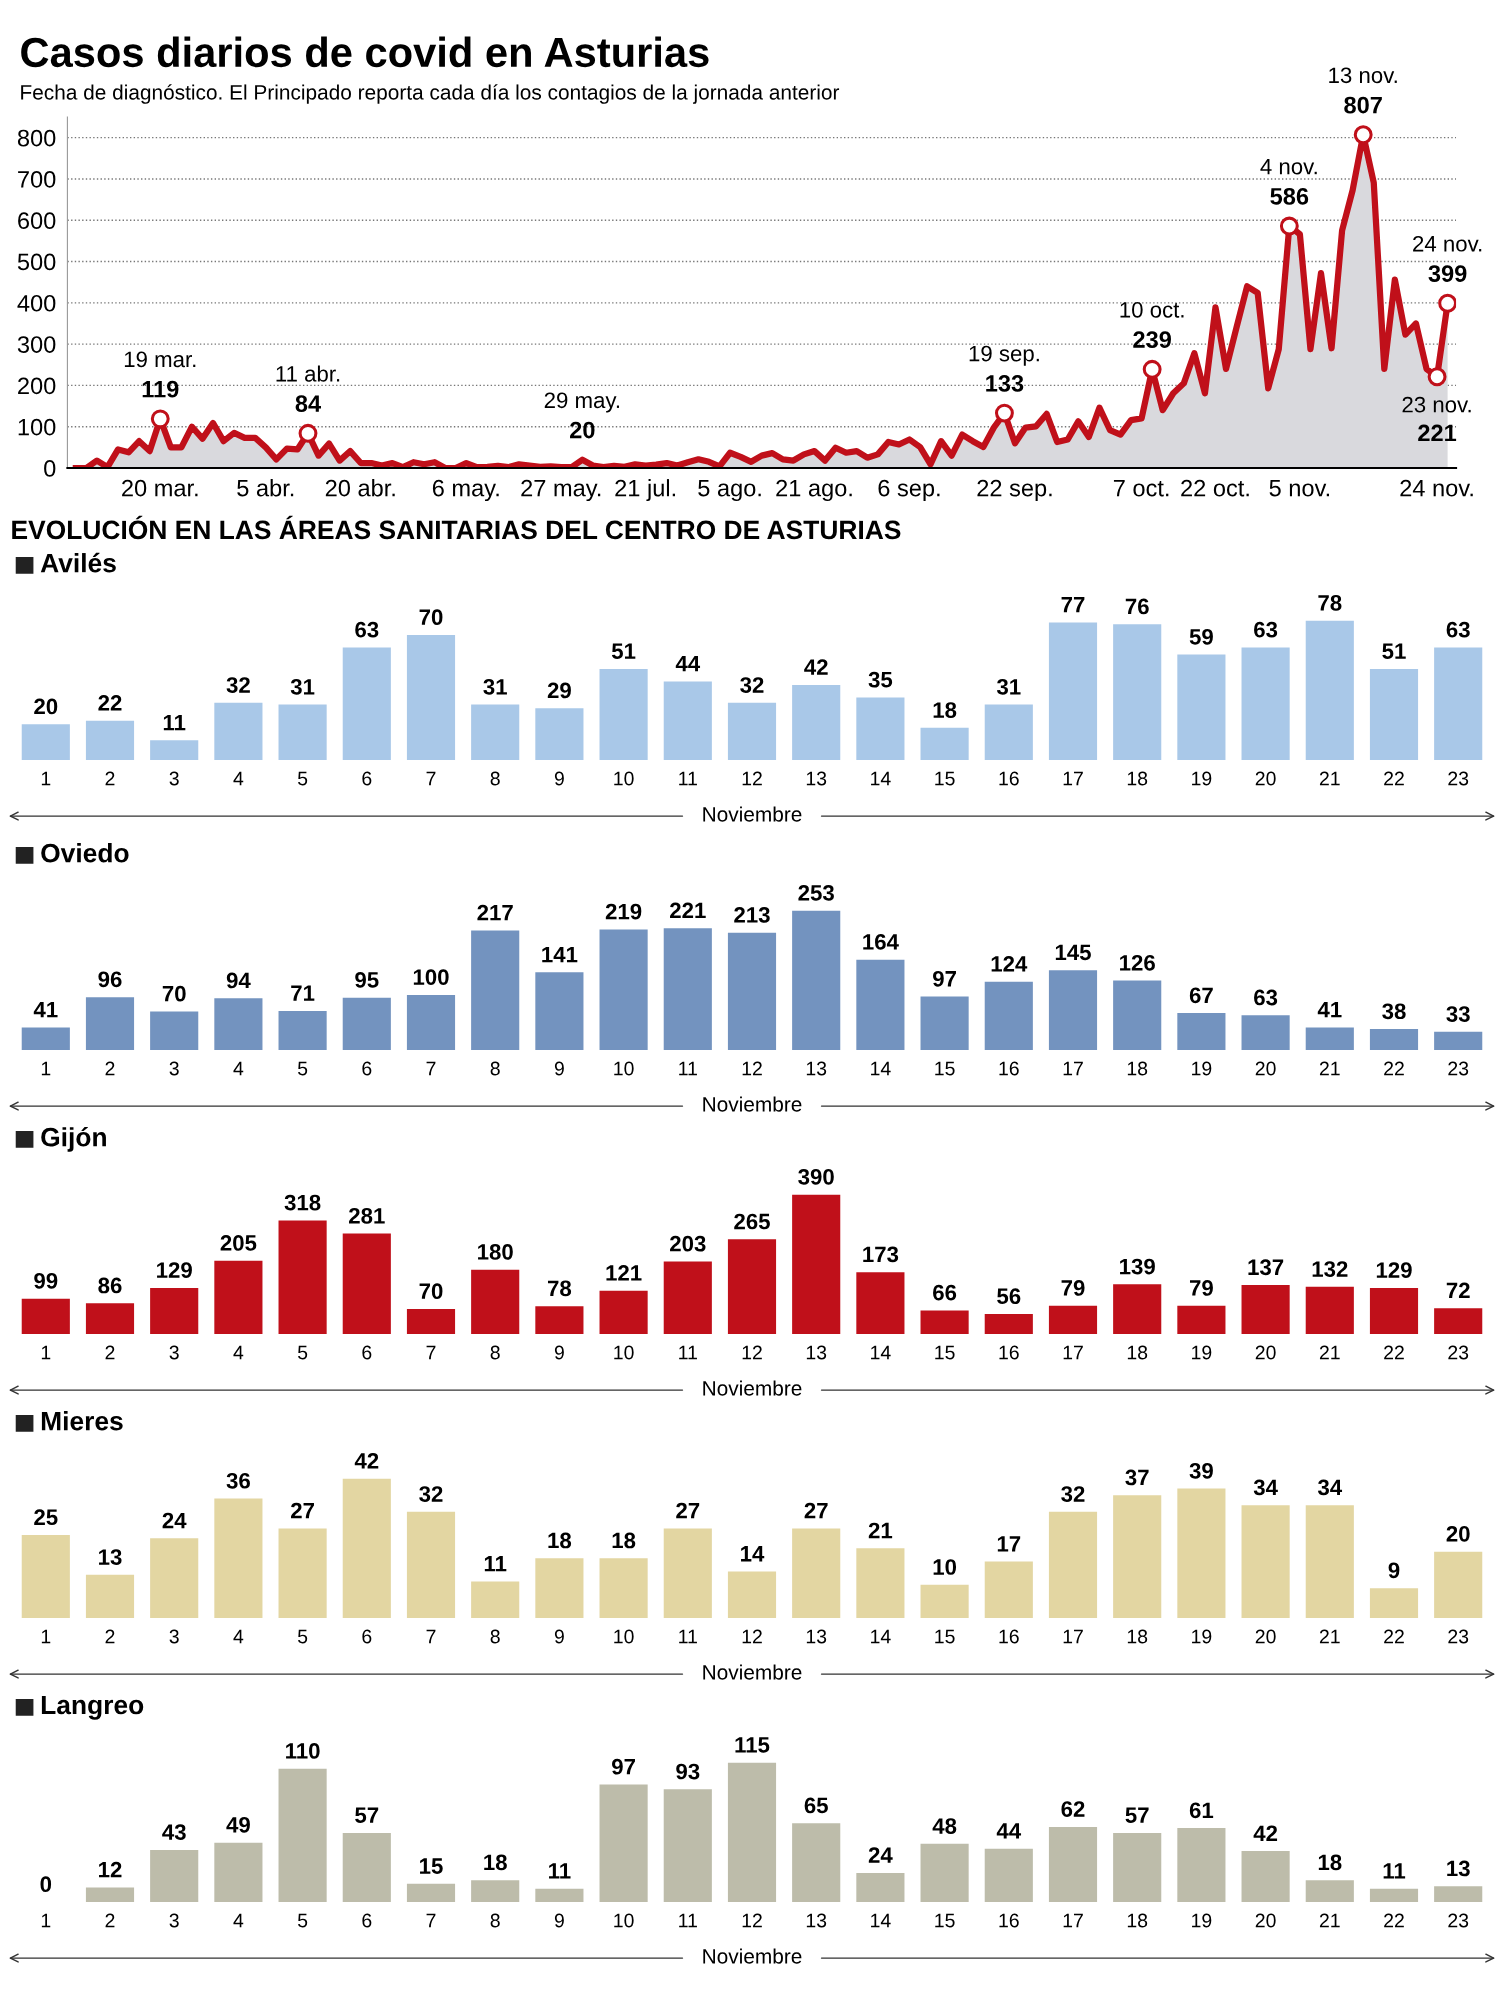 This screenshot has width=1498, height=2000. Describe the element at coordinates (582, 430) in the screenshot. I see `annotation: 20` at that location.